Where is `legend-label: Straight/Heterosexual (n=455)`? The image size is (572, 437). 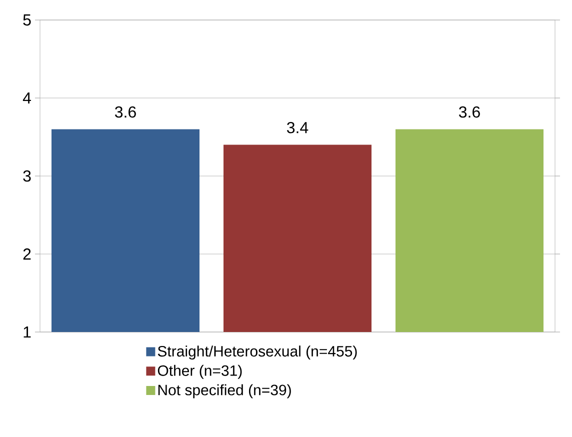
legend-label: Straight/Heterosexual (n=455) is located at coordinates (257, 353).